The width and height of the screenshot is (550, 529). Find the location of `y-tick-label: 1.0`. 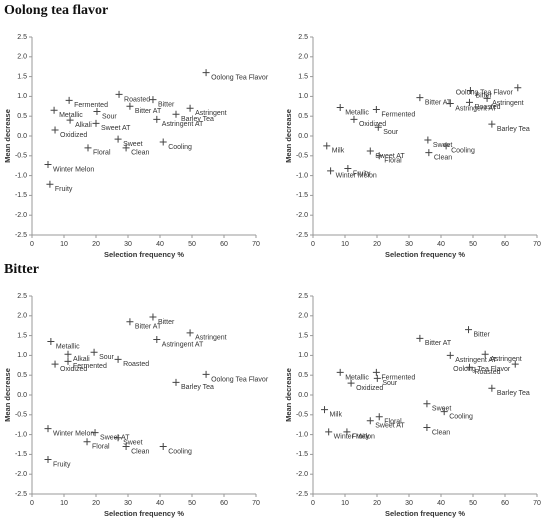

y-tick-label: 1.0 is located at coordinates (22, 96).